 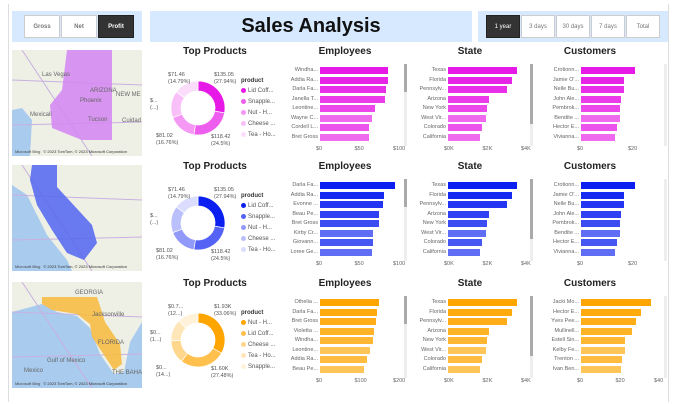 I want to click on metric-button-net: Net, so click(x=79, y=26).